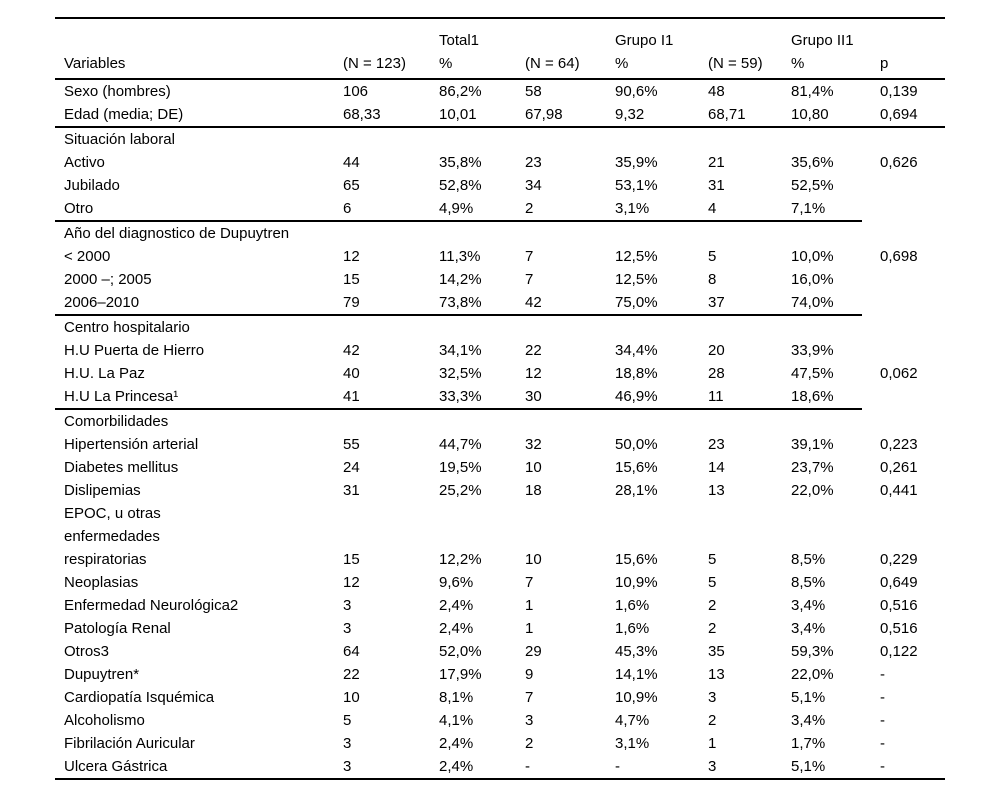  Describe the element at coordinates (129, 743) in the screenshot. I see `row-label: Fibrilación Auricular` at that location.